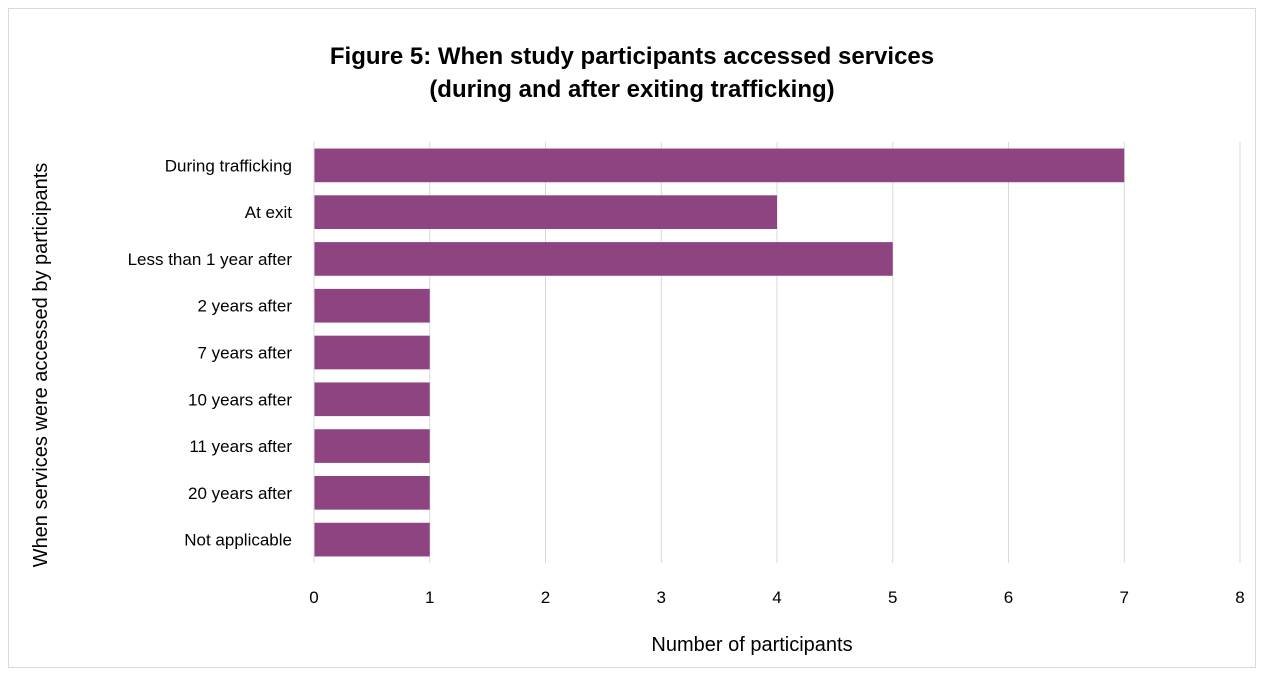 This screenshot has width=1264, height=677. Describe the element at coordinates (1008, 597) in the screenshot. I see `x-tick-label-6: 6` at that location.